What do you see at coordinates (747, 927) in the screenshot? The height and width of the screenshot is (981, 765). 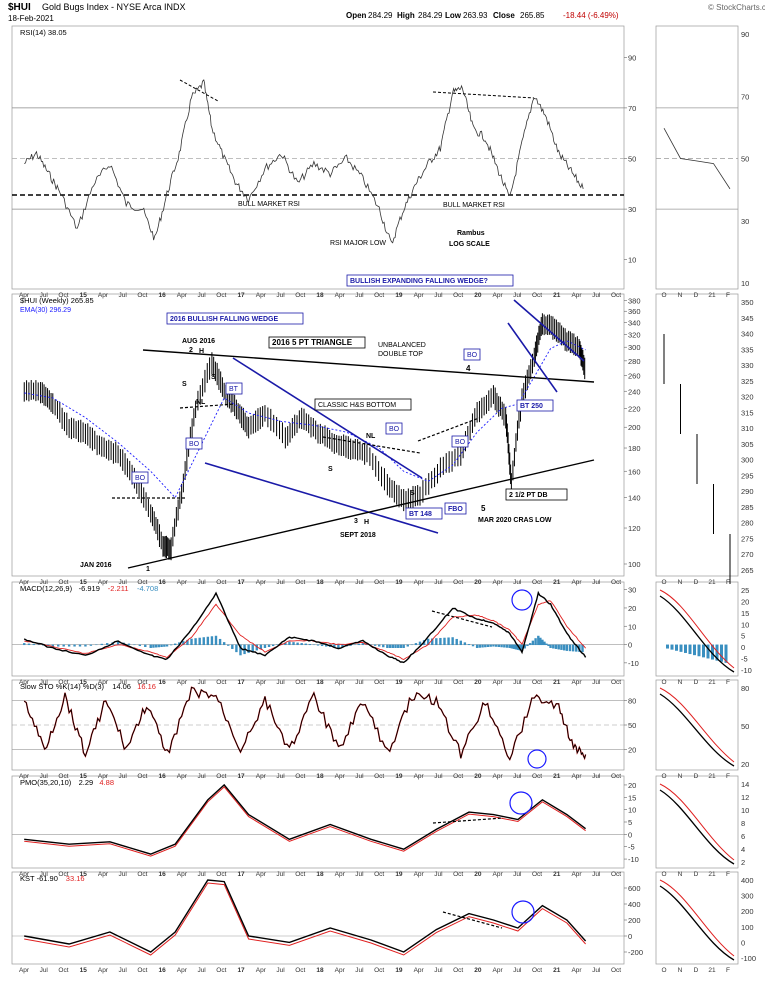 I see `side-y-tick-label: 100` at bounding box center [747, 927].